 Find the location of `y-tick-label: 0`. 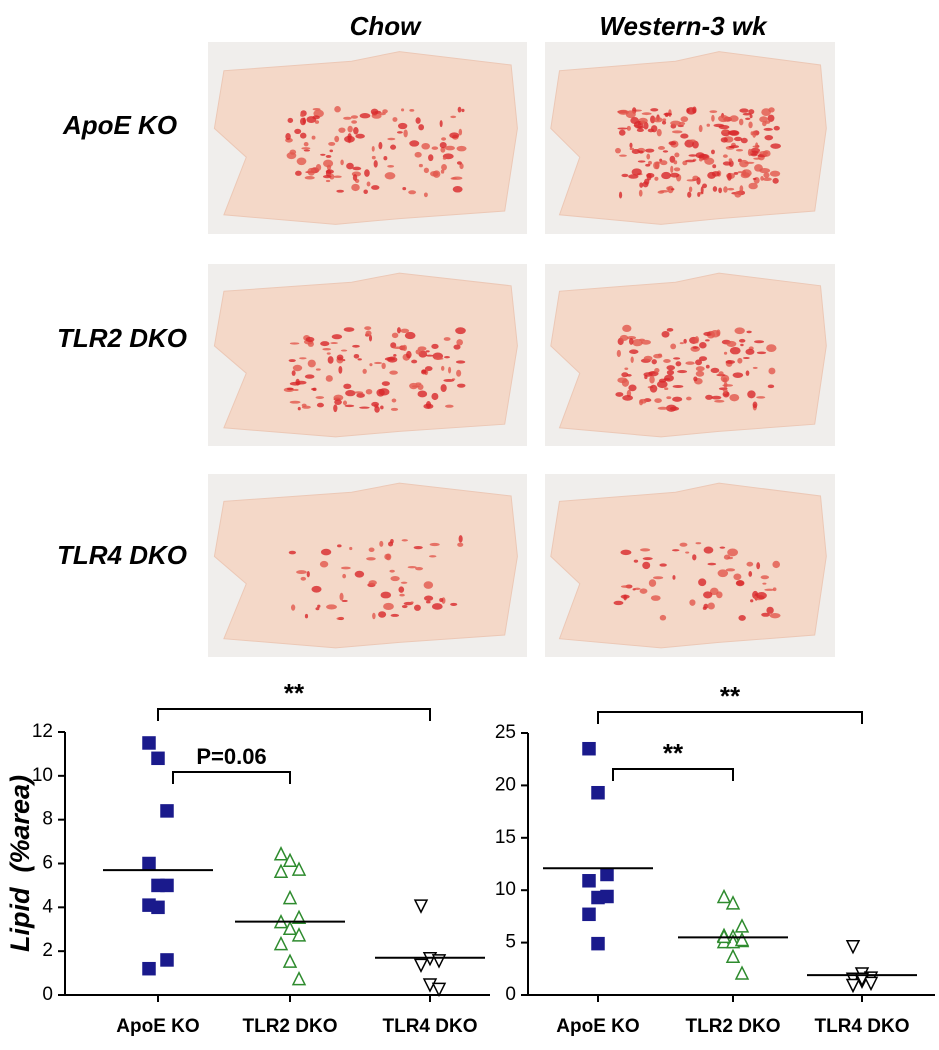

y-tick-label: 0 is located at coordinates (510, 994).